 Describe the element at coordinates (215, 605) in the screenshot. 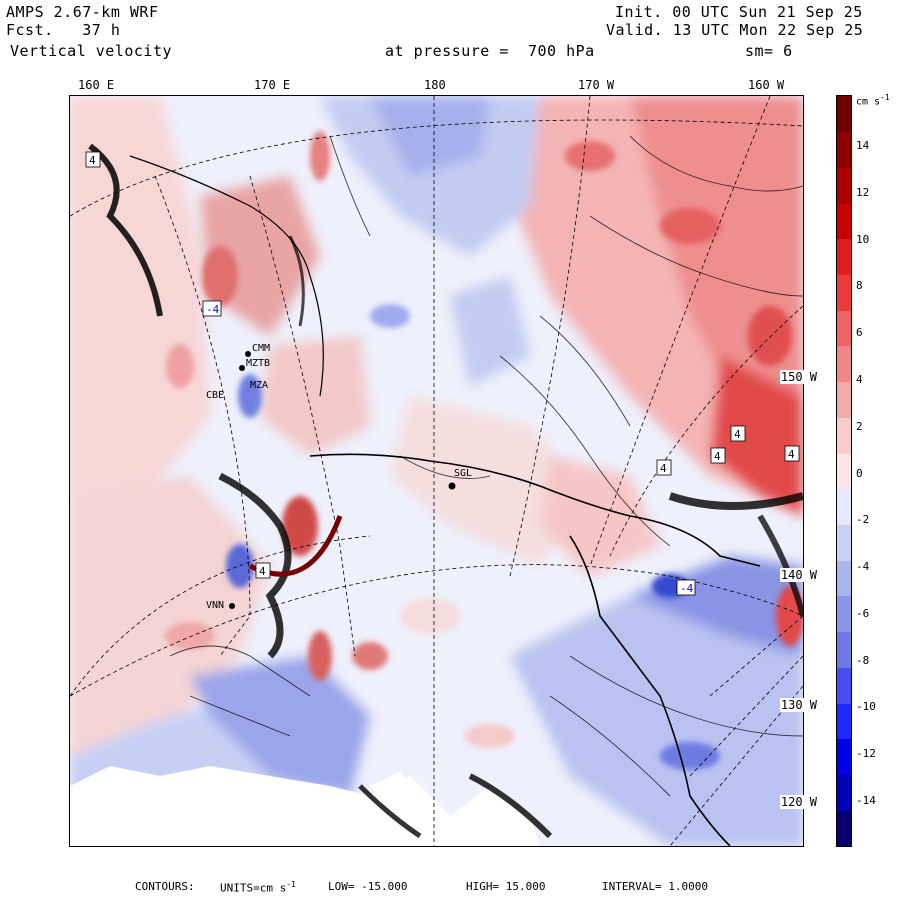

I see `station-label-vnn: VNN` at that location.